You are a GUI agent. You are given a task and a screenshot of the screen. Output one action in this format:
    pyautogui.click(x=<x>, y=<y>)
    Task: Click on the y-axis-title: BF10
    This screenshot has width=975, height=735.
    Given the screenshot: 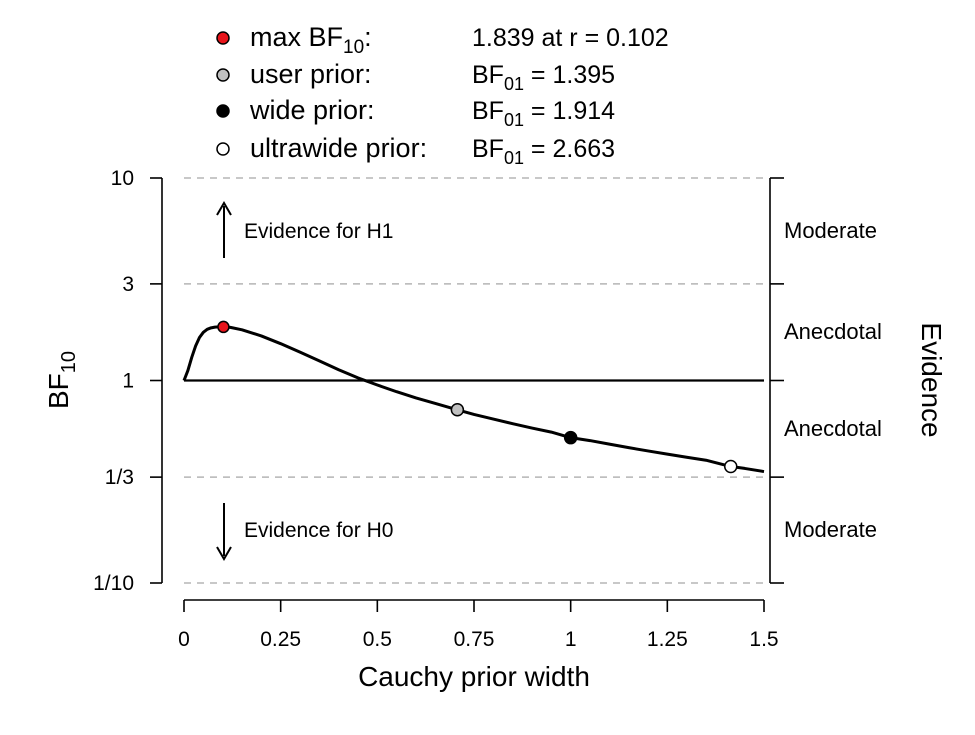 What is the action you would take?
    pyautogui.click(x=61, y=380)
    